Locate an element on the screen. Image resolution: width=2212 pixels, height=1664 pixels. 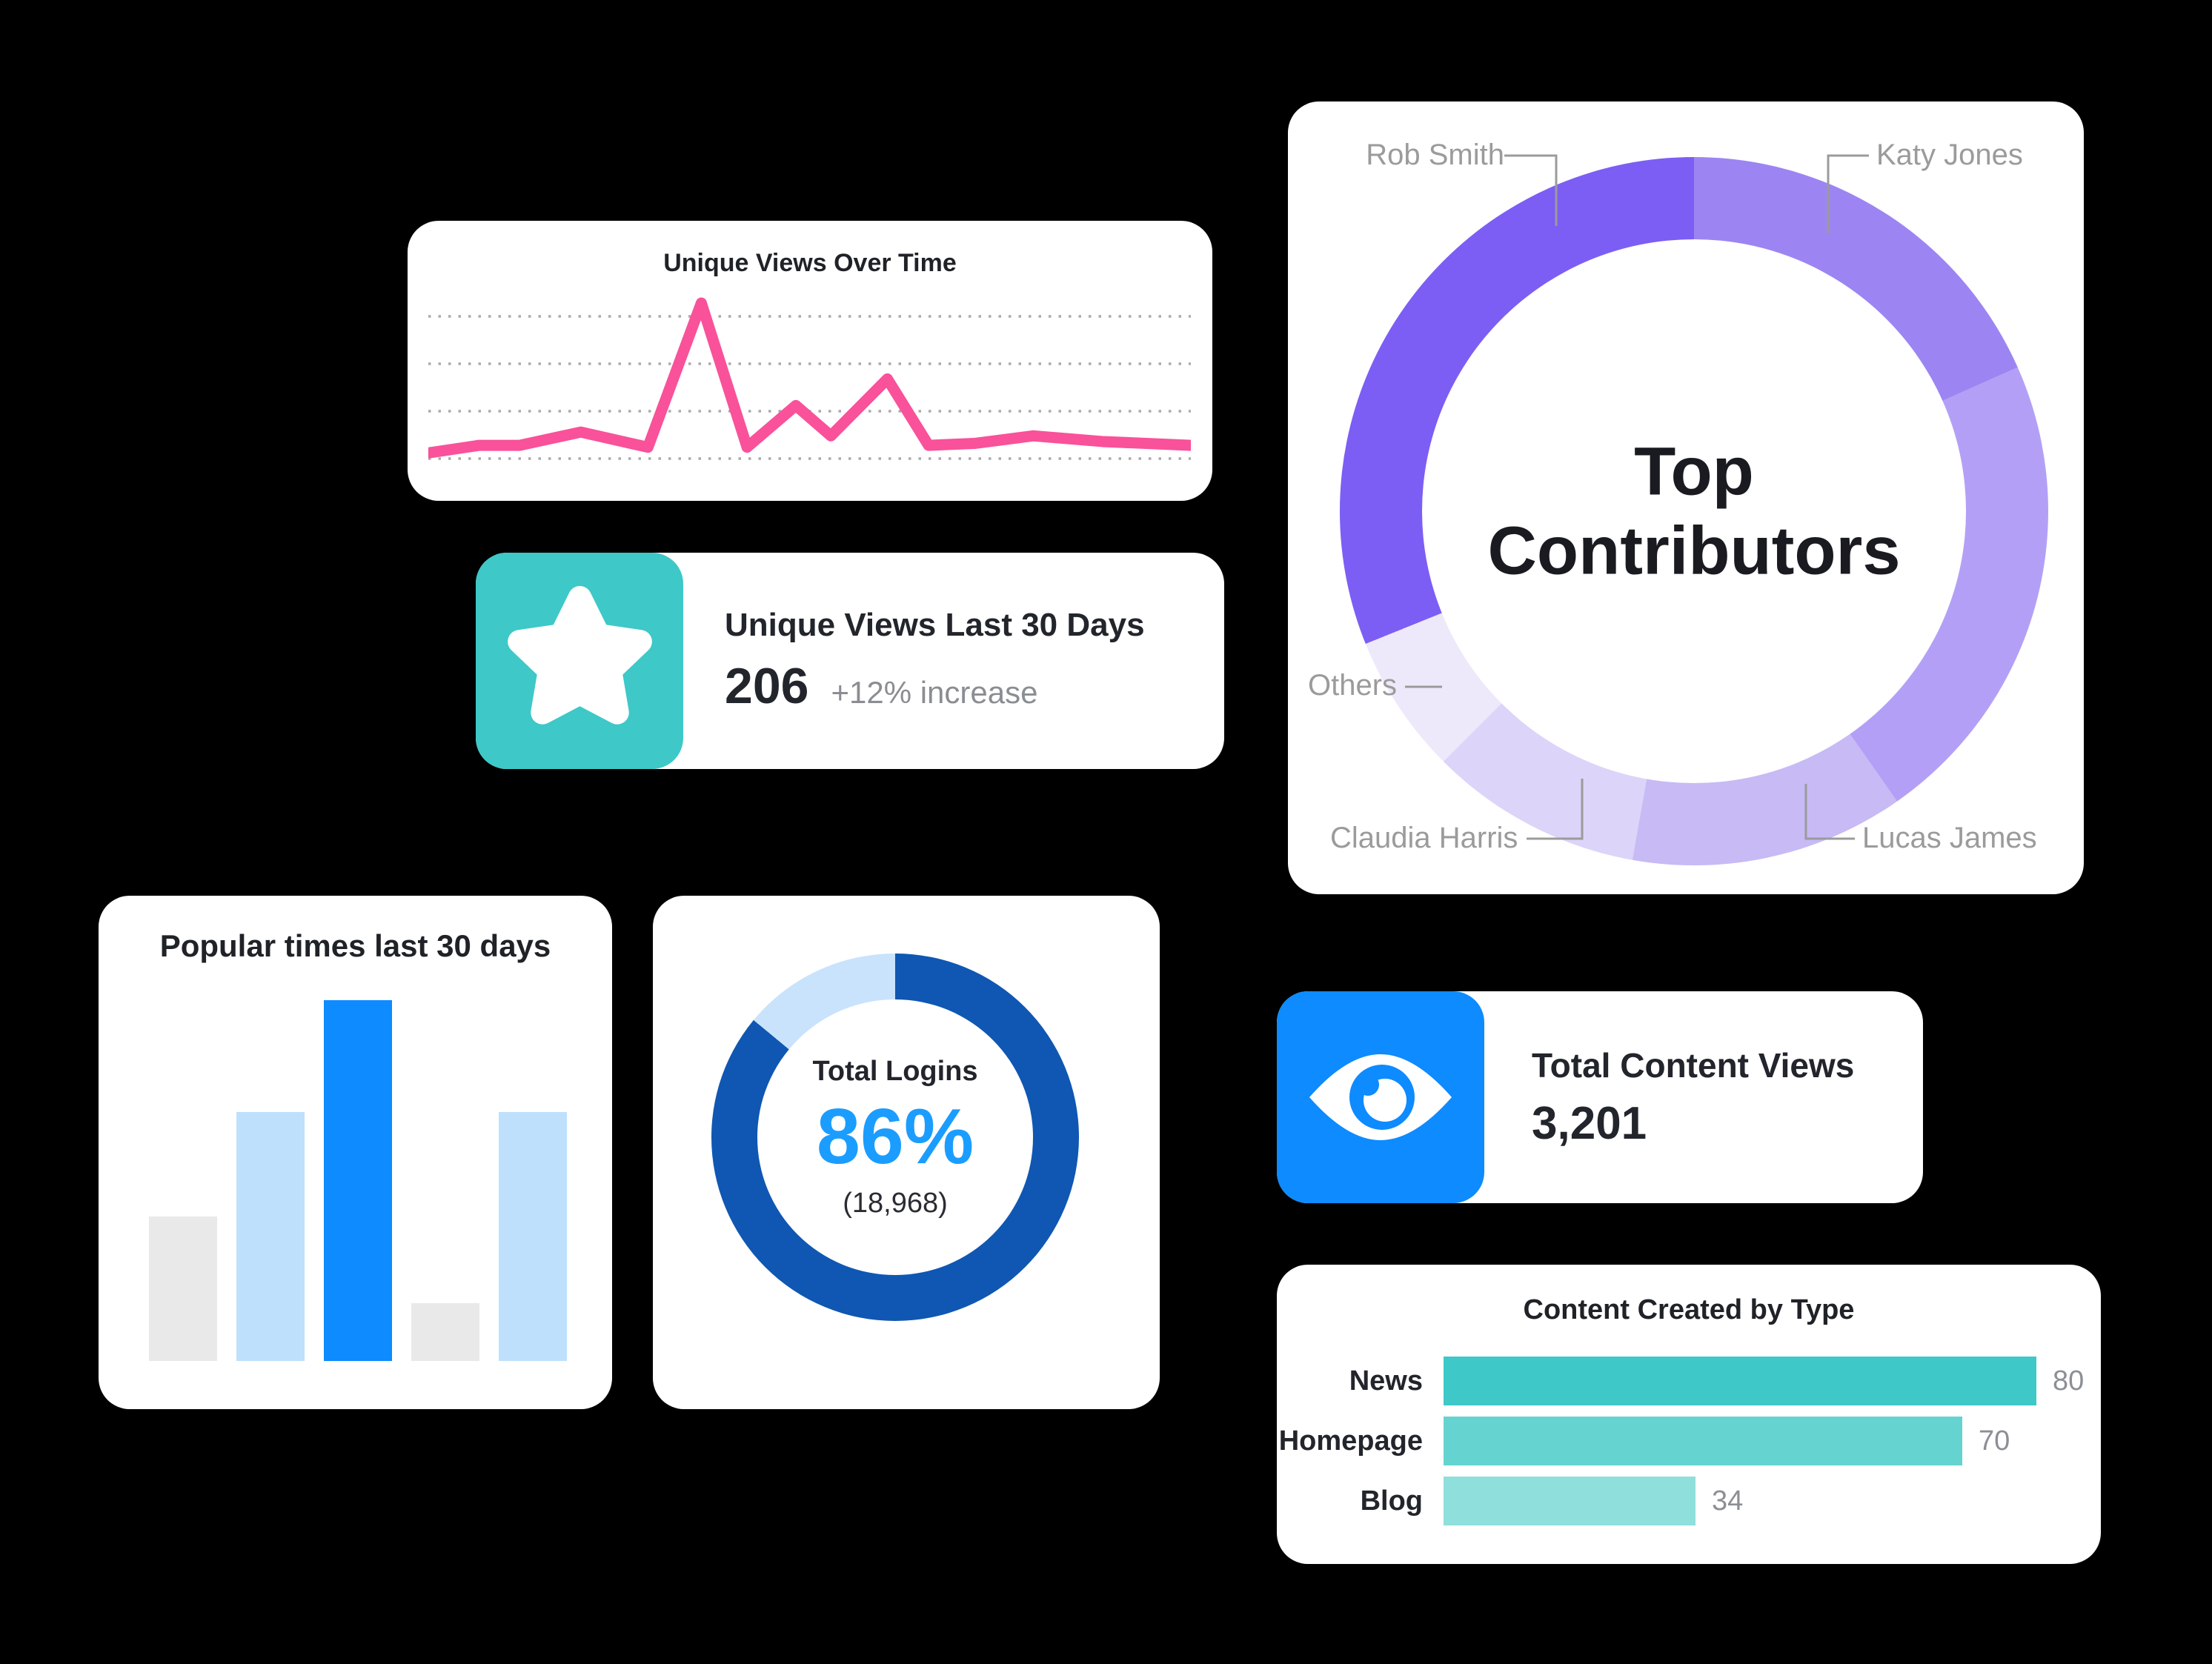
donut-callout-lines is located at coordinates (1637, 497).